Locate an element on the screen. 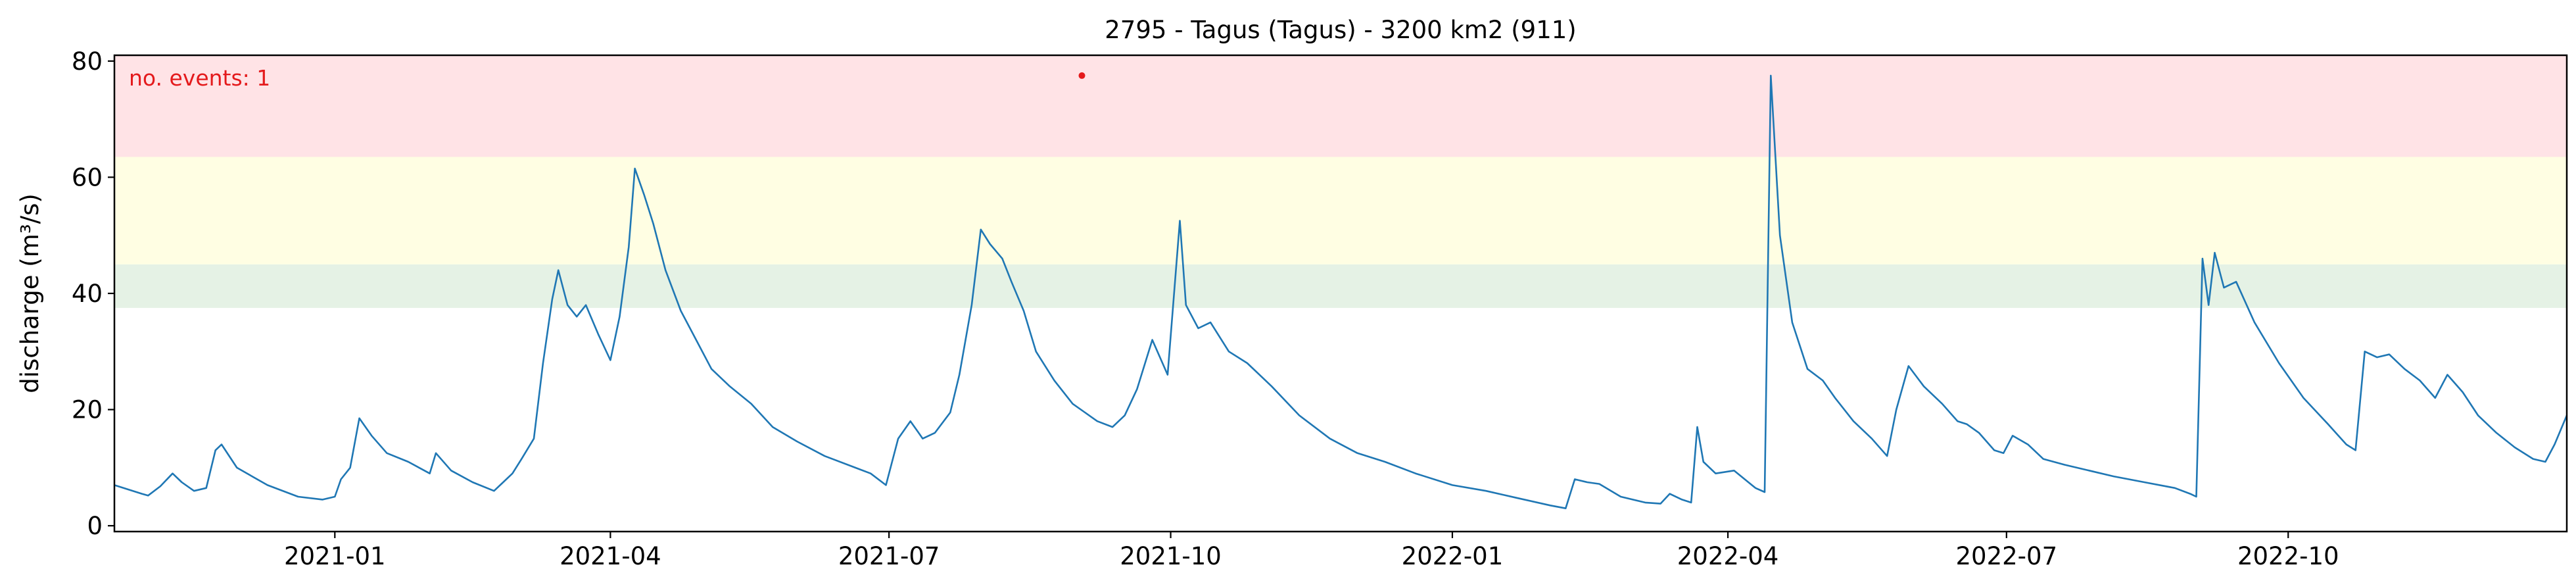 The image size is (2576, 573). y-axis: 0 20 40 60 80 is located at coordinates (93, 293).